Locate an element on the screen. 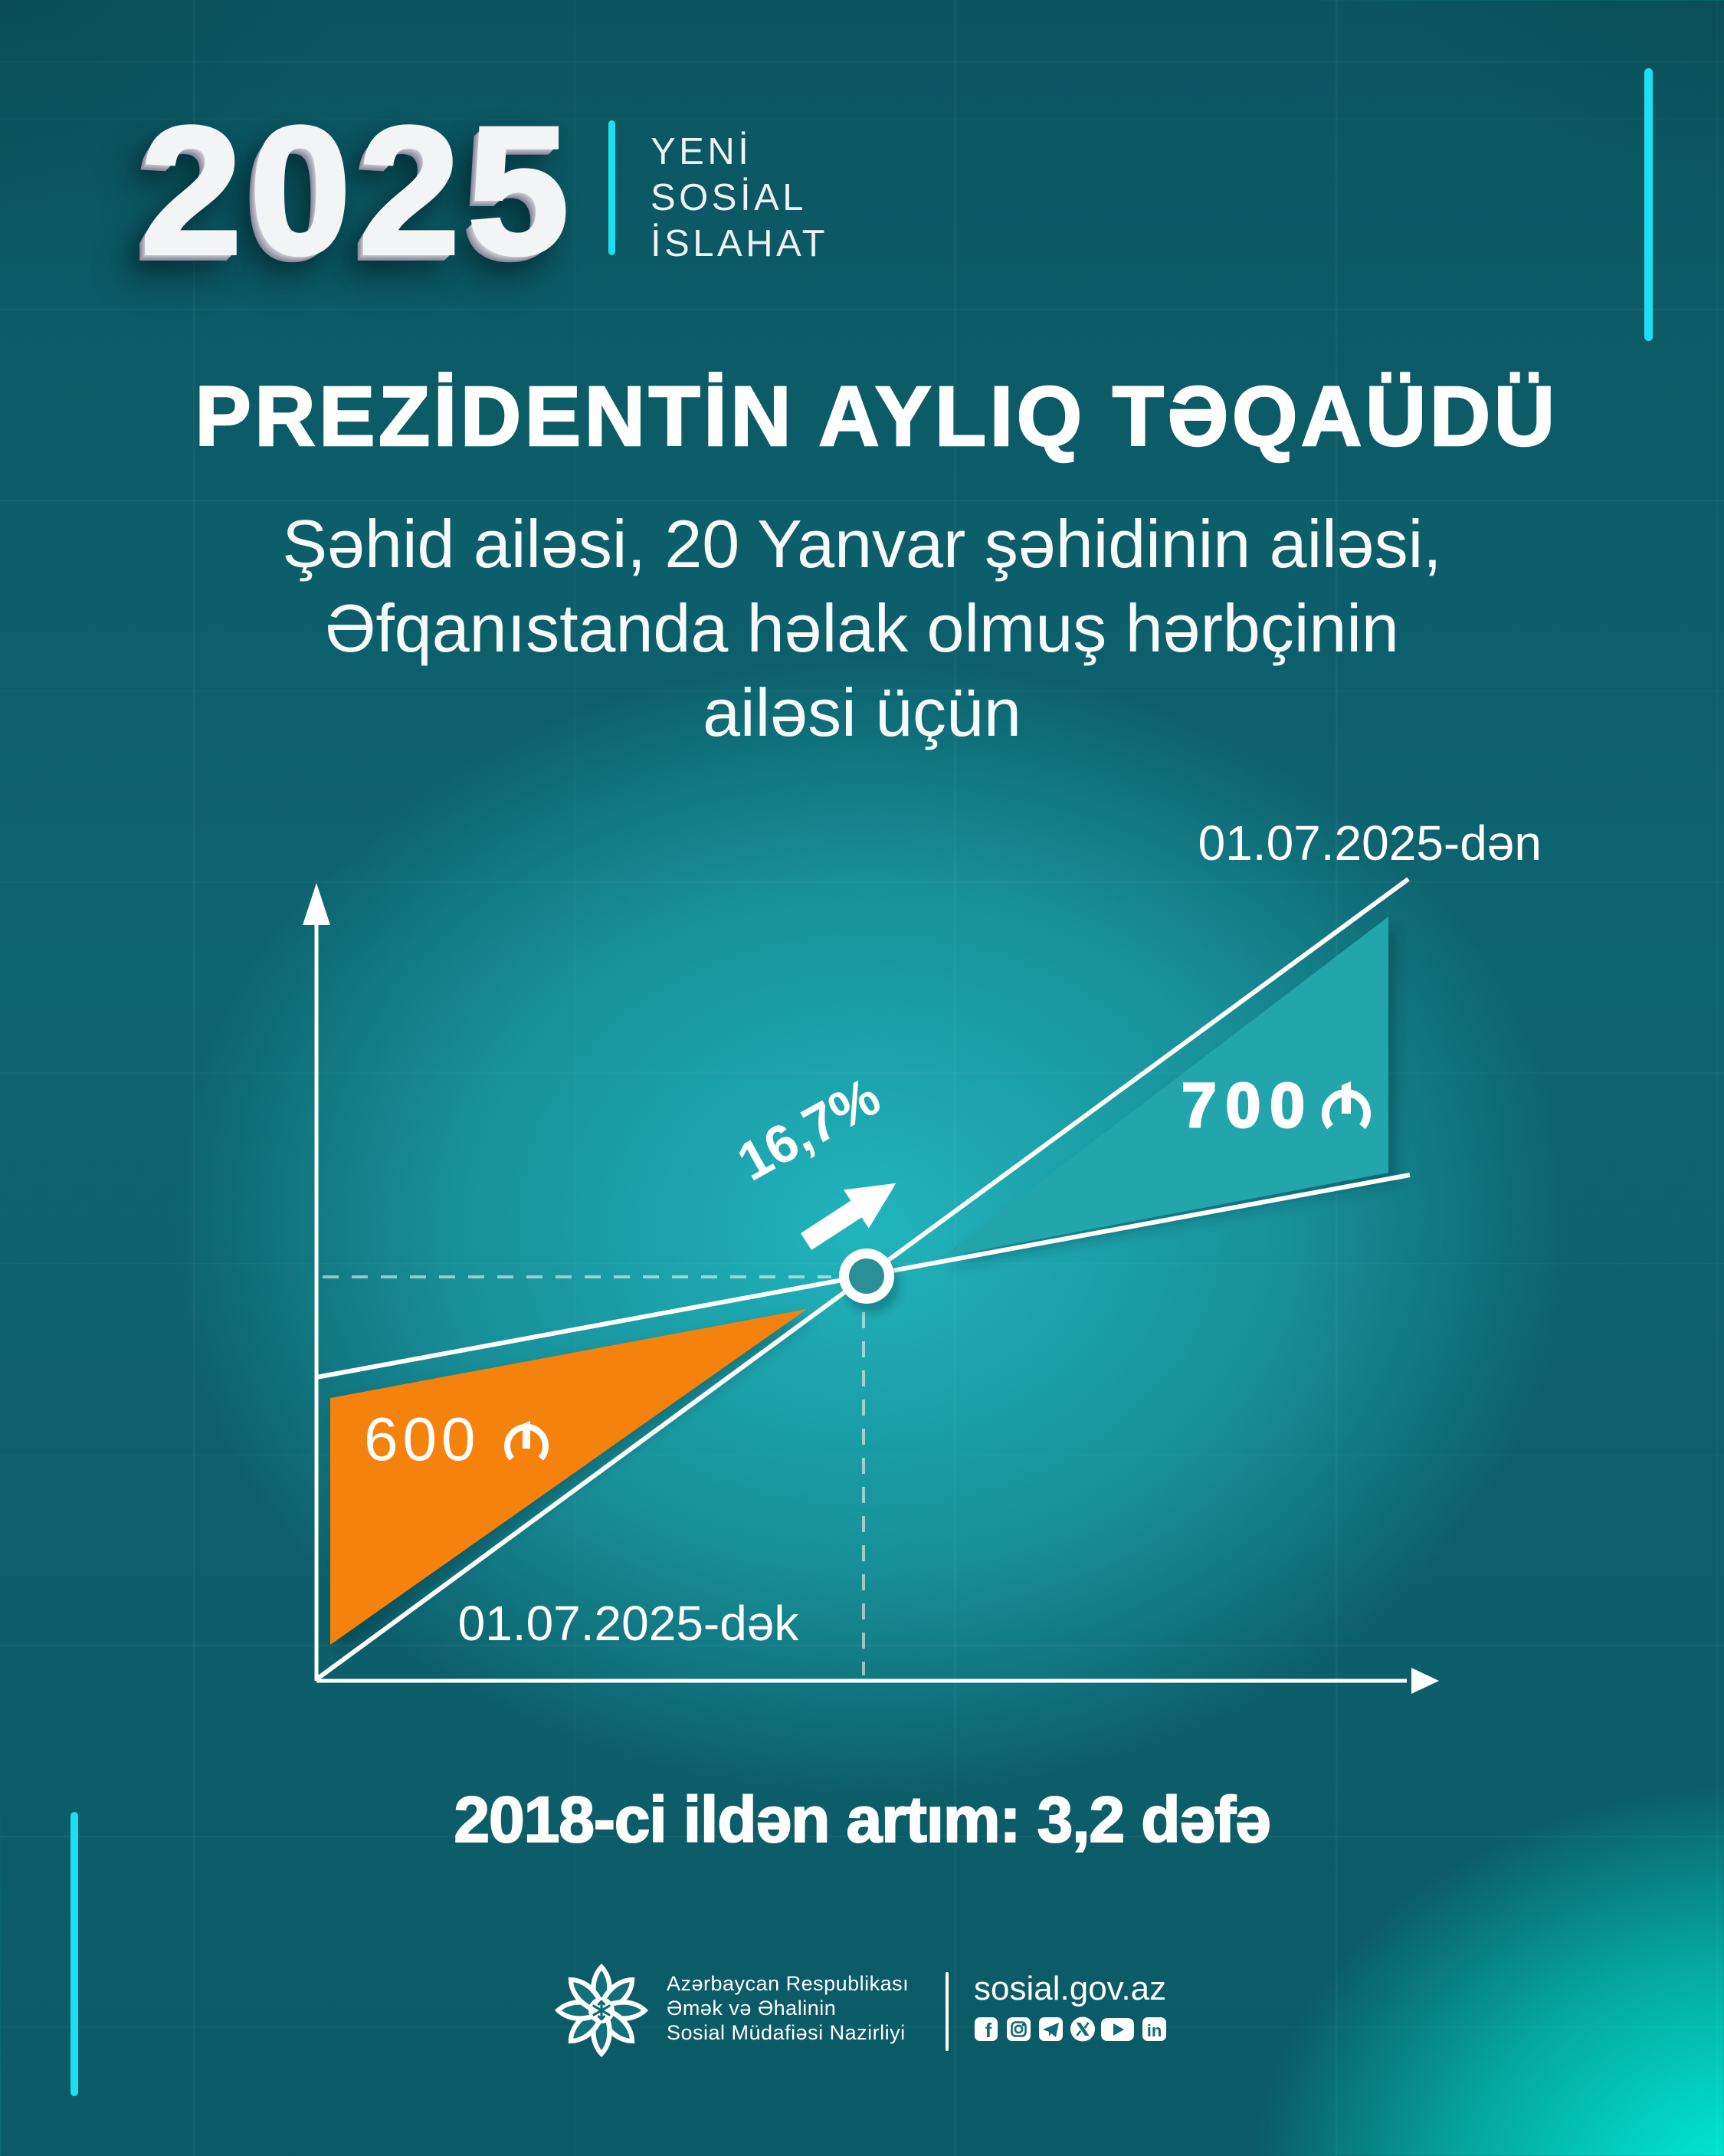 This screenshot has width=1724, height=2156. svg-text: f is located at coordinates (988, 2030).